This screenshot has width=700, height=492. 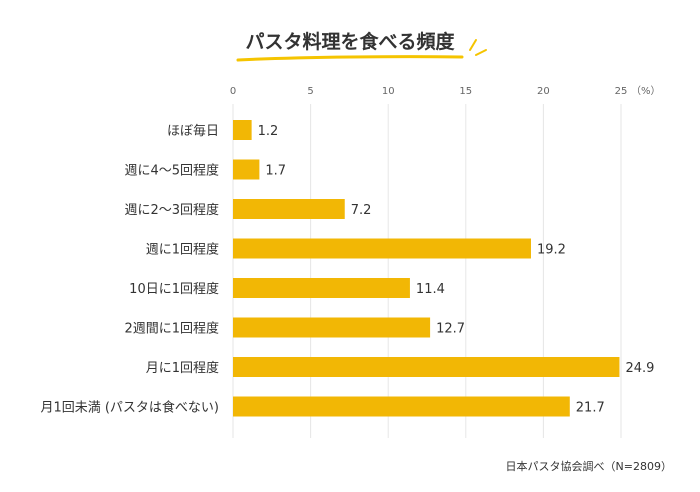 What do you see at coordinates (388, 91) in the screenshot?
I see `x-tick-label: 10` at bounding box center [388, 91].